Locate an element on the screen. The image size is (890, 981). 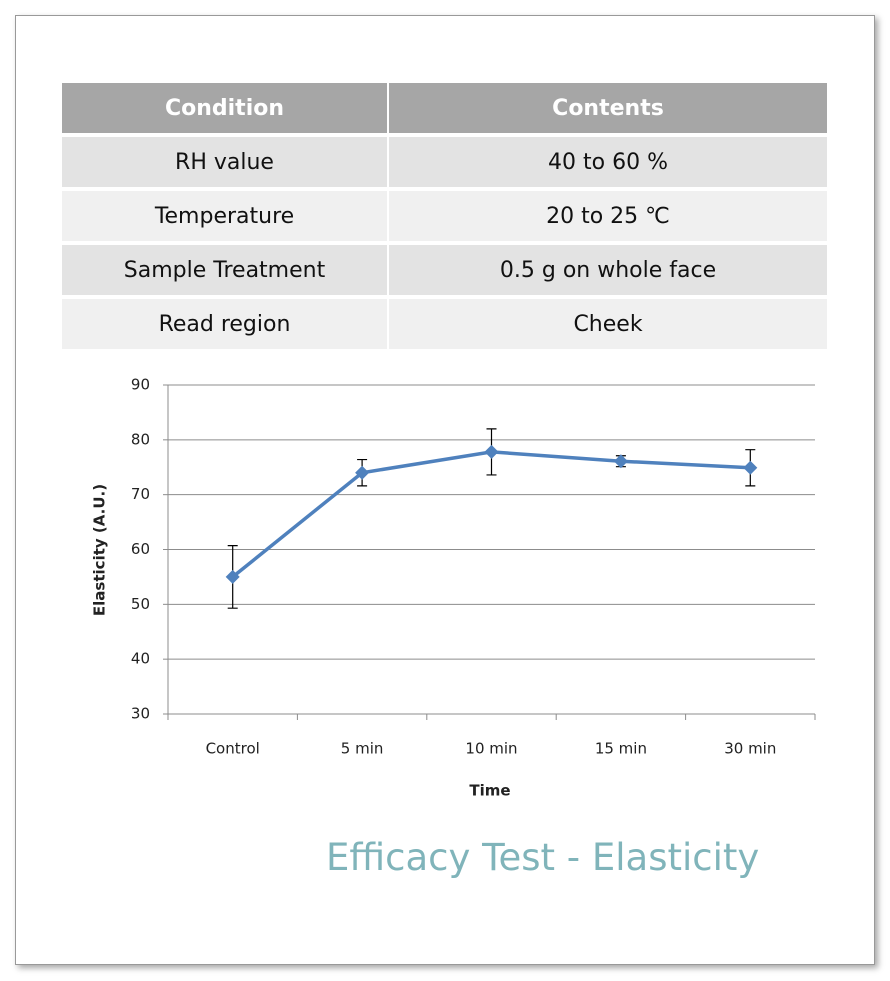
y-axis-label: Elasticity (A.U.) is located at coordinates (100, 550).